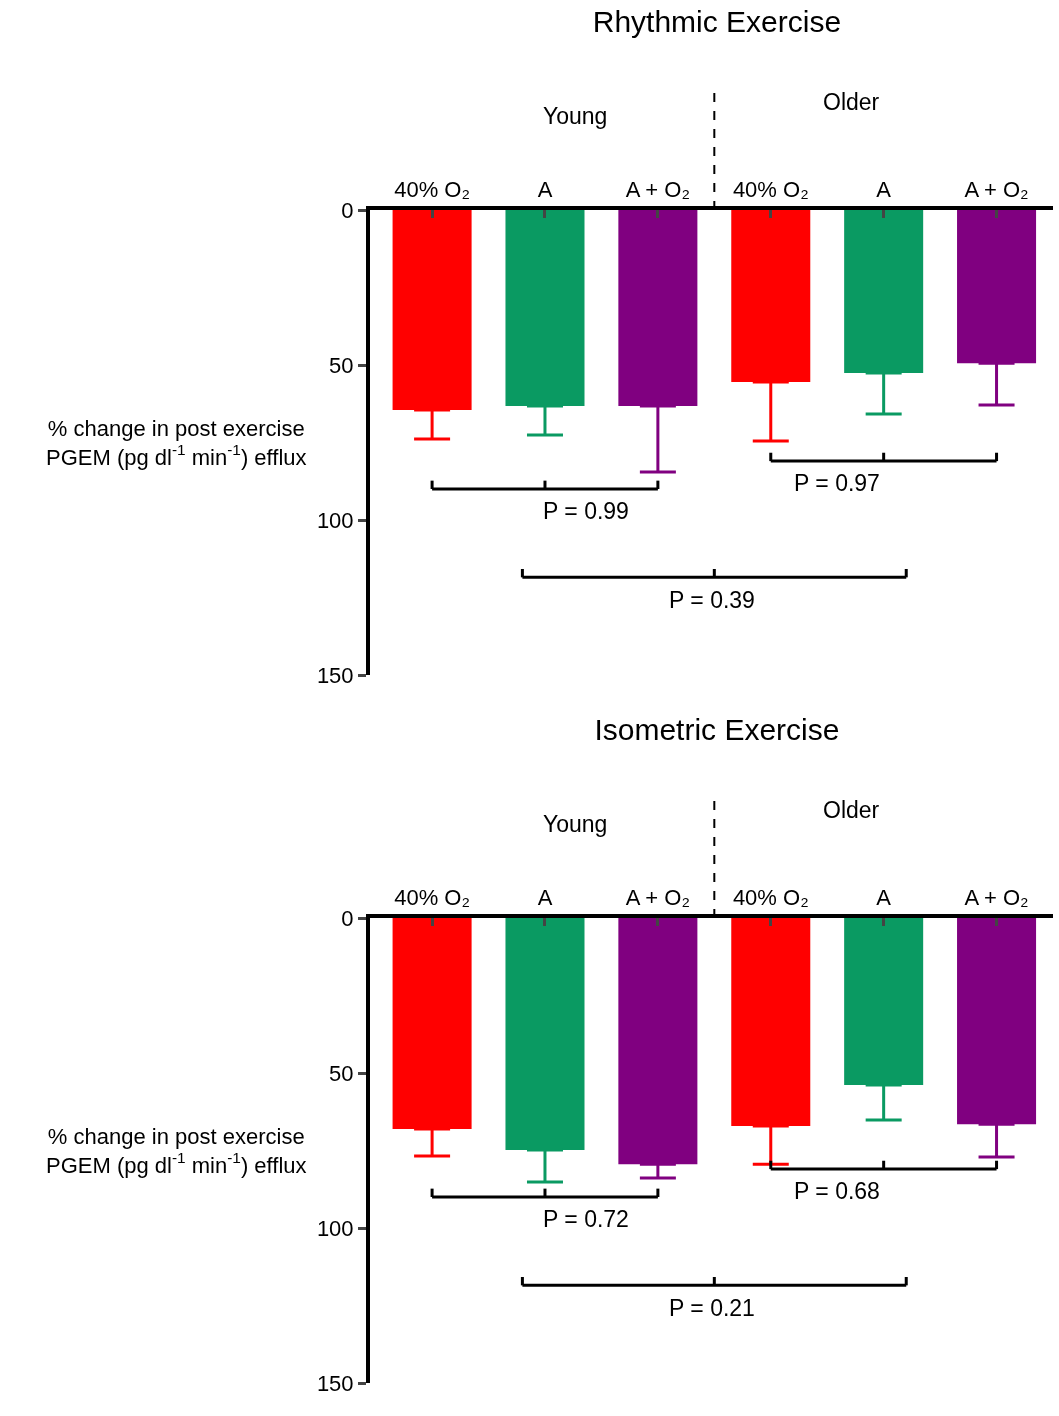  What do you see at coordinates (712, 1308) in the screenshot?
I see `annotation: P = 0.21` at bounding box center [712, 1308].